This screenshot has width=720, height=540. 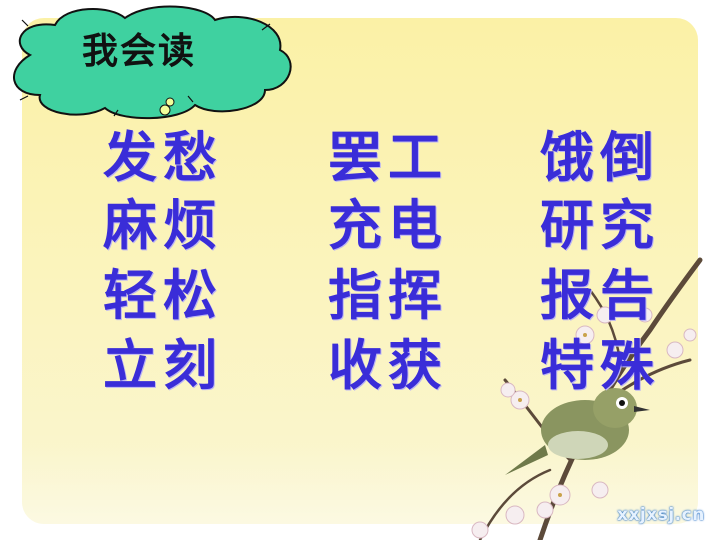 What do you see at coordinates (163, 157) in the screenshot?
I see `word-item: 发愁` at bounding box center [163, 157].